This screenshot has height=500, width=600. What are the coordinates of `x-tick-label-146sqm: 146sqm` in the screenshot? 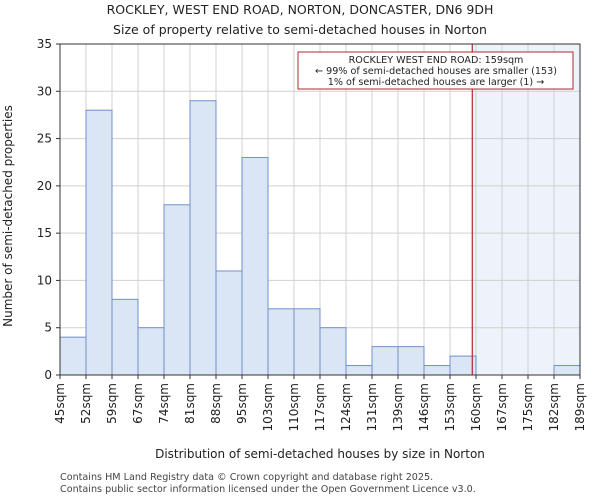 It's located at (424, 407).